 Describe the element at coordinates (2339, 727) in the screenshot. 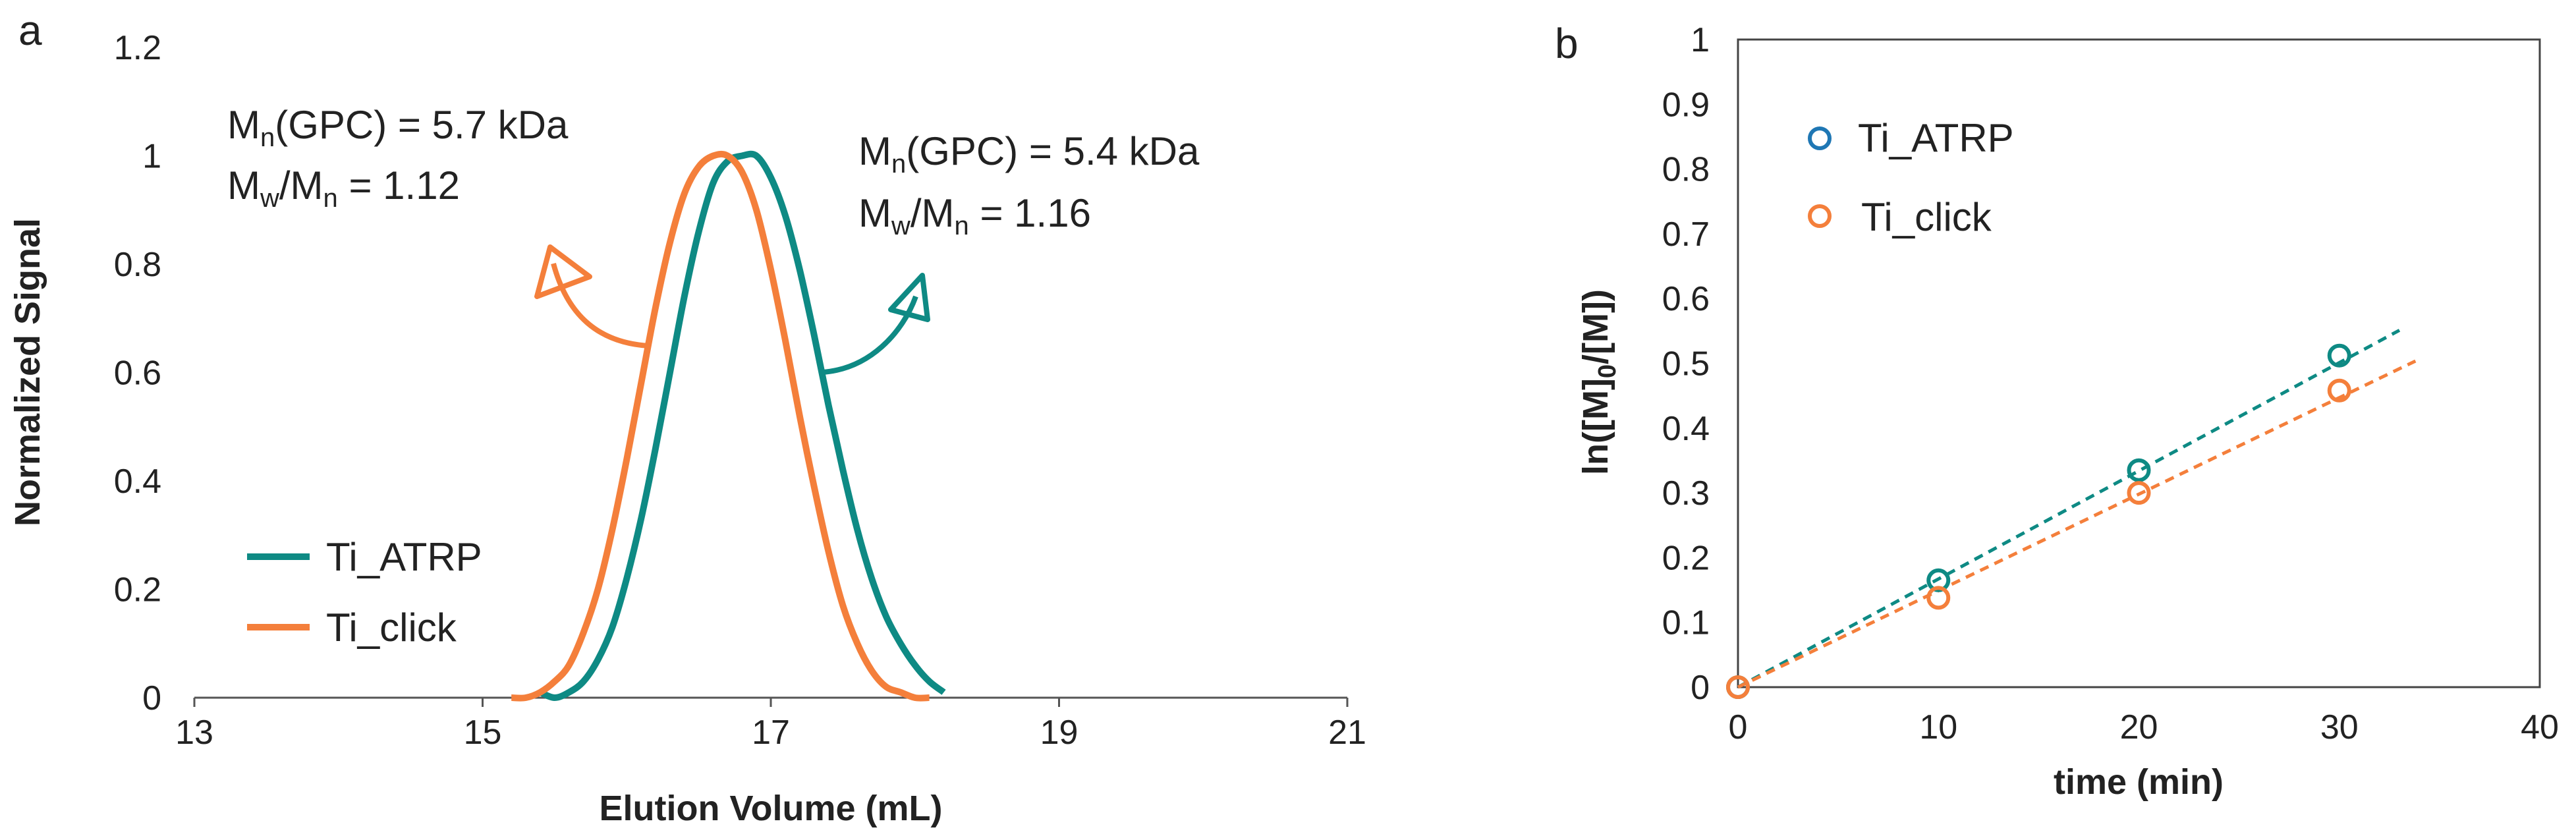

I see `chart-b-x-tick-label: 30` at that location.